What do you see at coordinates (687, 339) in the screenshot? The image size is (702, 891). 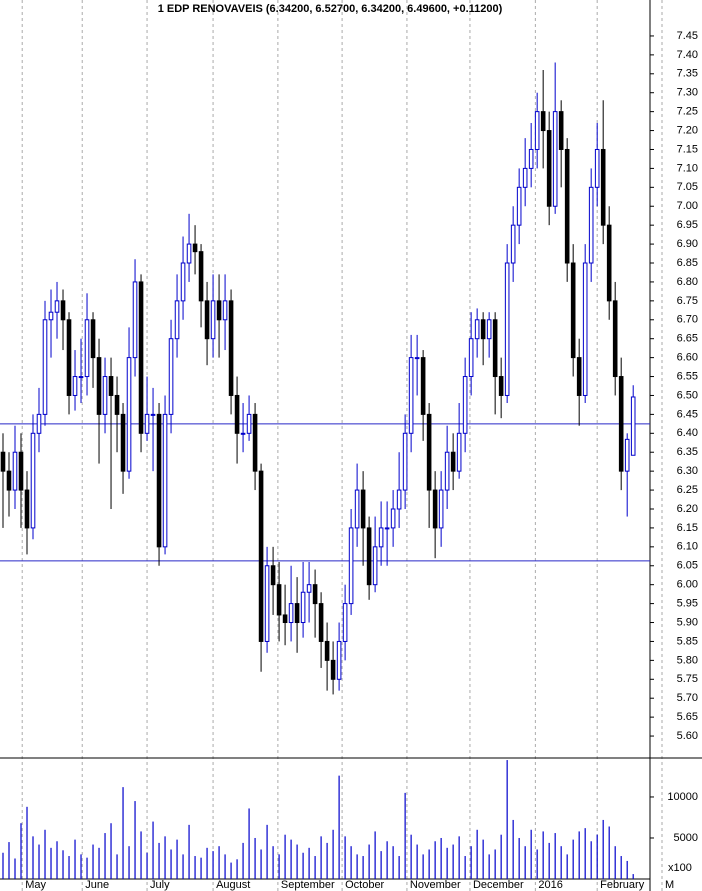 I see `y-tick-label: 6.65` at bounding box center [687, 339].